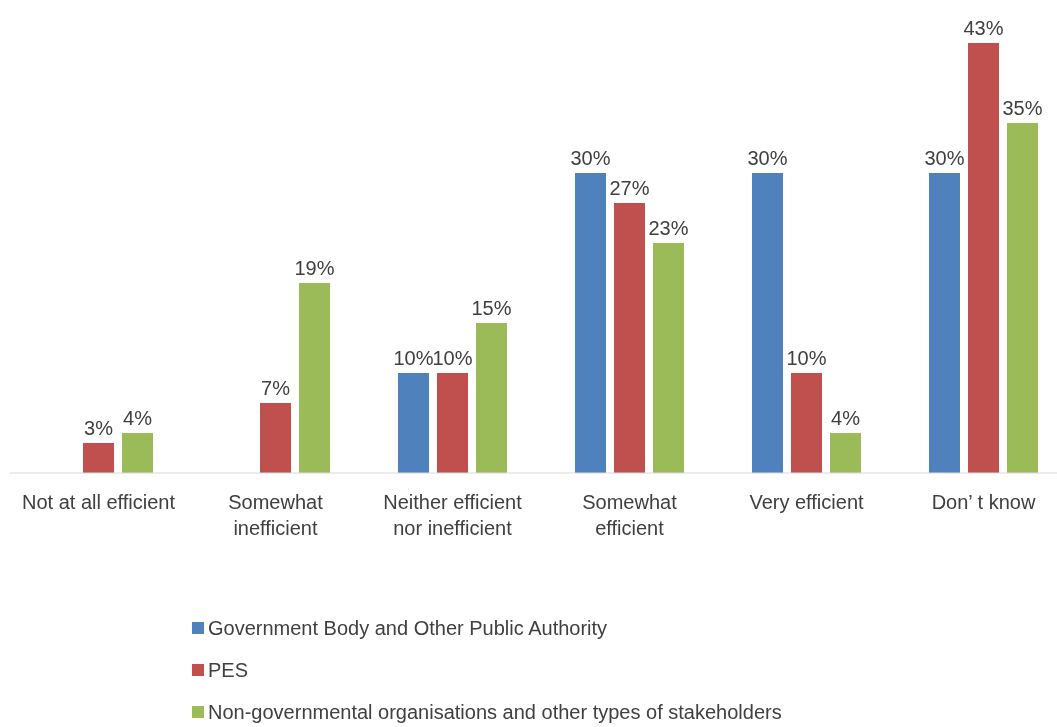 The width and height of the screenshot is (1057, 727). I want to click on data-label: 15%, so click(491, 308).